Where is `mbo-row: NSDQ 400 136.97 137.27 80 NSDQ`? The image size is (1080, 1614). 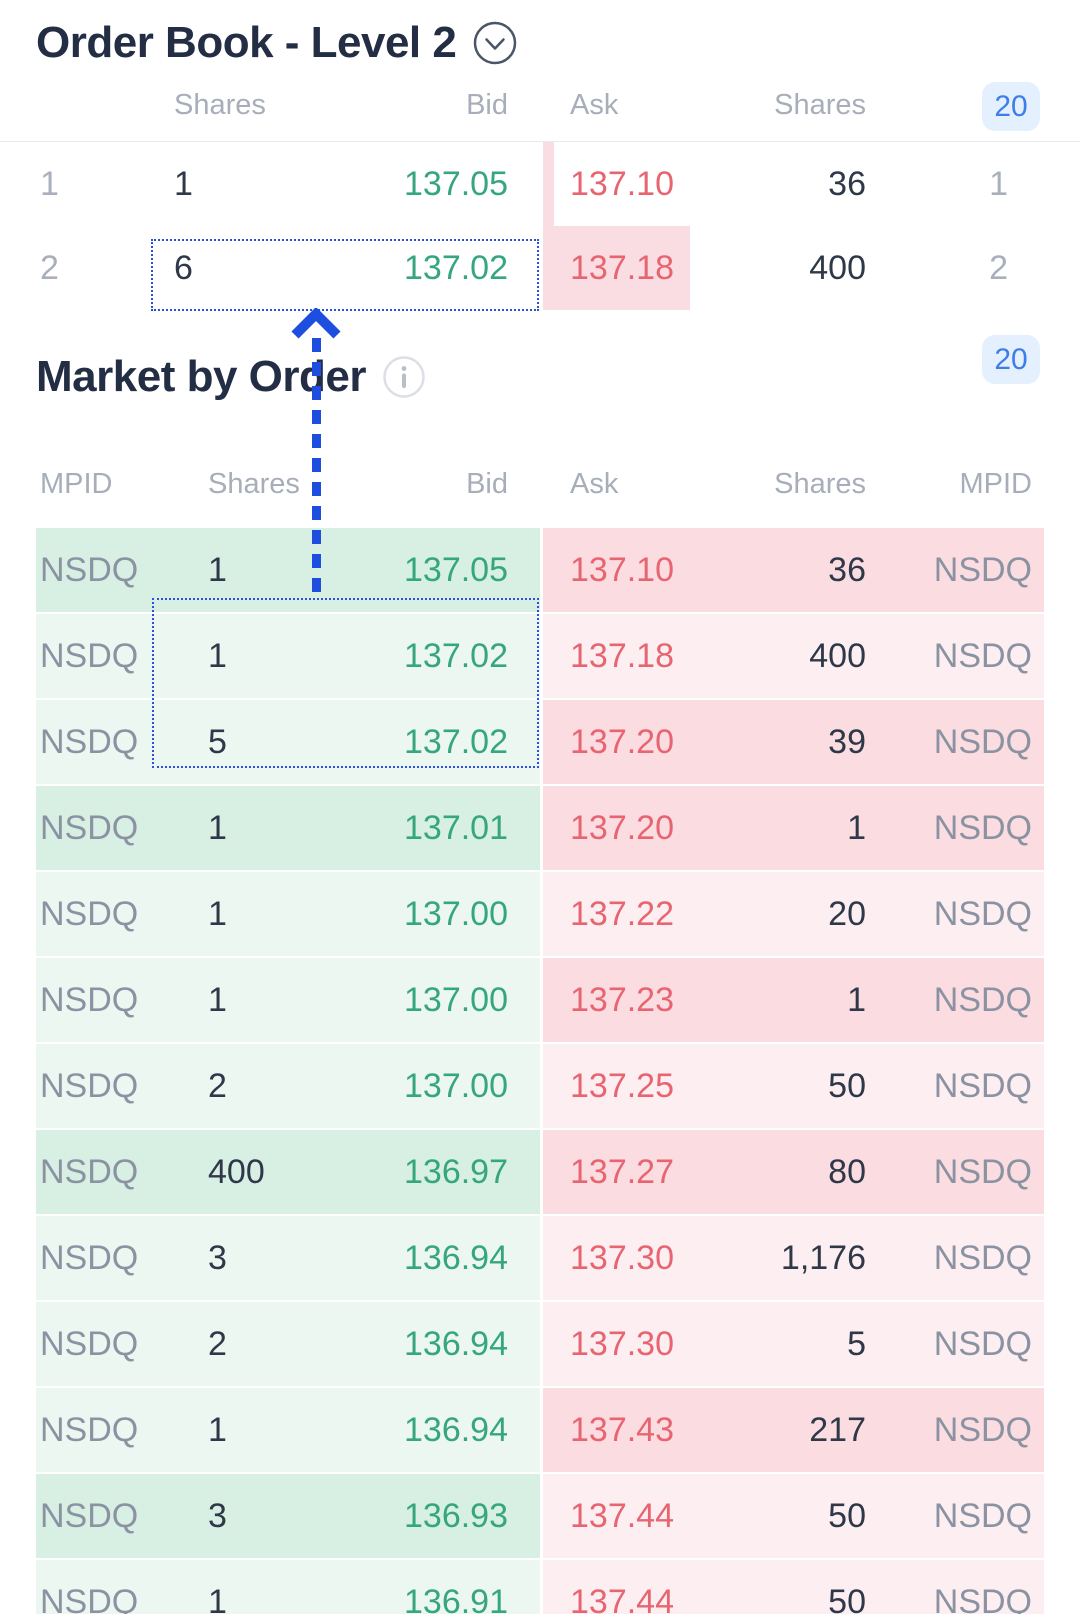 mbo-row: NSDQ 400 136.97 137.27 80 NSDQ is located at coordinates (540, 1172).